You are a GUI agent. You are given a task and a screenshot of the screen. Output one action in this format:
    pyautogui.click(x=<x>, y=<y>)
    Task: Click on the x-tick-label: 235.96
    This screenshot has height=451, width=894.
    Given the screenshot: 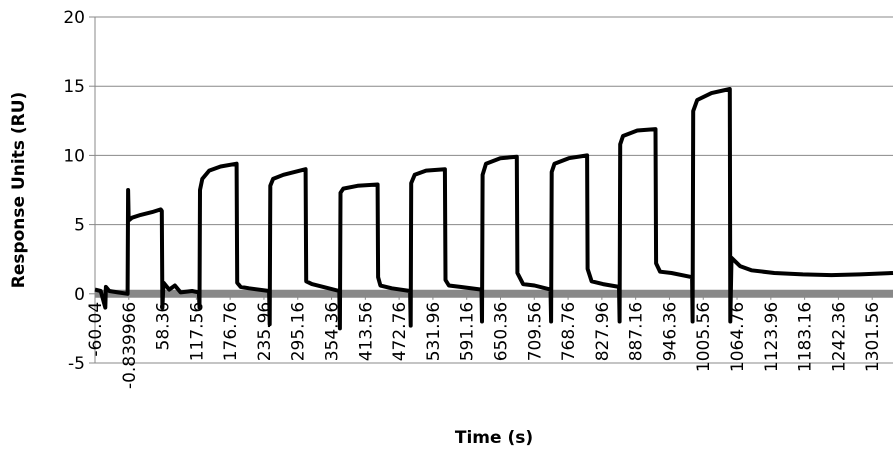 What is the action you would take?
    pyautogui.click(x=265, y=331)
    